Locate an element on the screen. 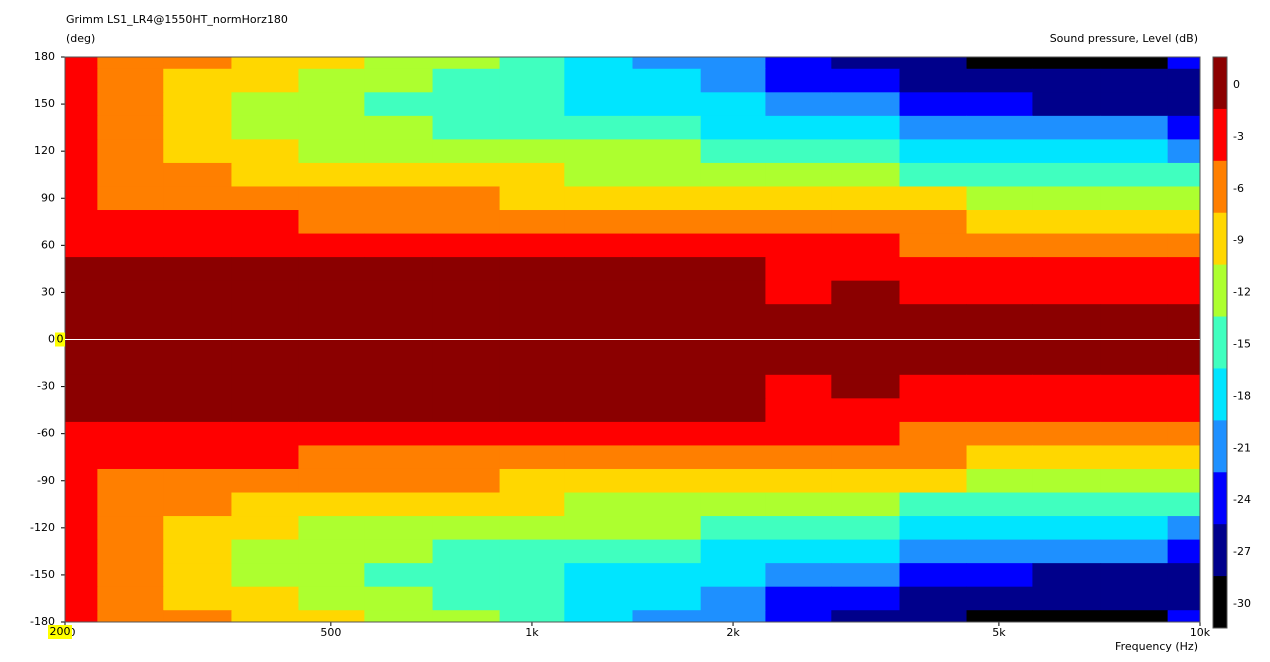 This screenshot has width=1270, height=662. chart-title: Grimm LS1_LR4@1550HT_normHorz180 is located at coordinates (177, 19).